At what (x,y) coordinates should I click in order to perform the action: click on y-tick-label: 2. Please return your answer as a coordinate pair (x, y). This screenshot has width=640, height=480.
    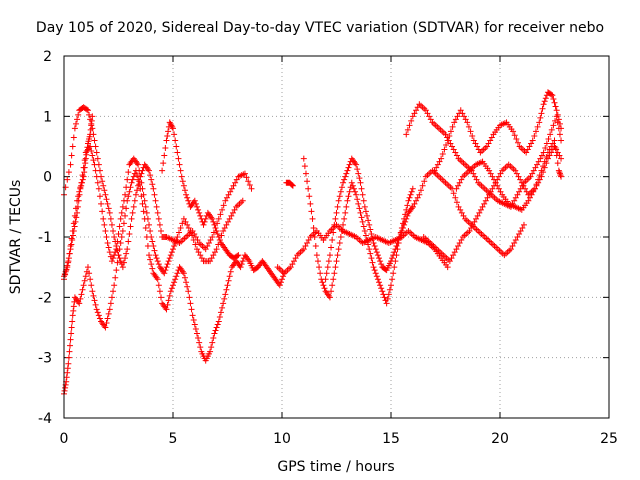
    Looking at the image, I should click on (47, 57).